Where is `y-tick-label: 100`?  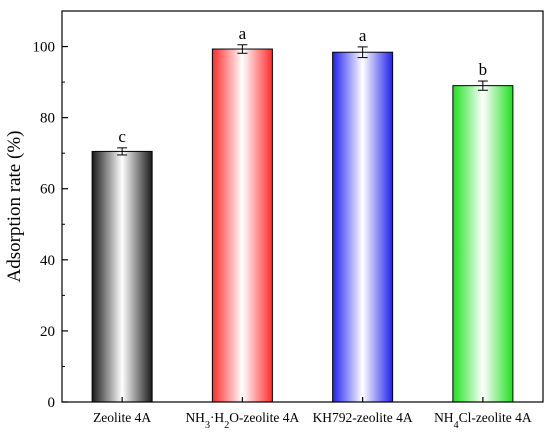 y-tick-label: 100 is located at coordinates (44, 48).